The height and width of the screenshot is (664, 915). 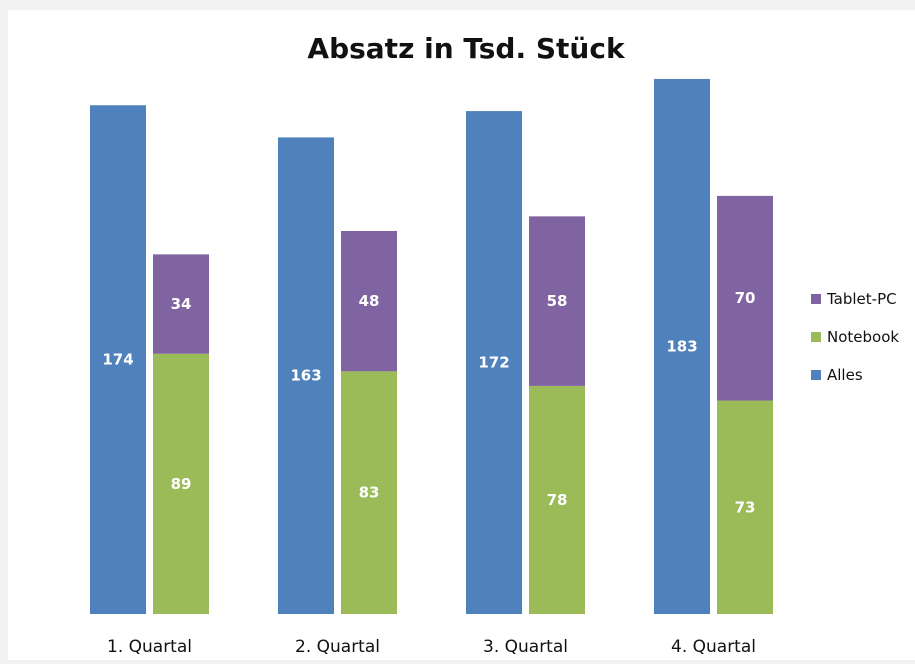 I want to click on bar-alles-3-quartal, so click(x=494, y=362).